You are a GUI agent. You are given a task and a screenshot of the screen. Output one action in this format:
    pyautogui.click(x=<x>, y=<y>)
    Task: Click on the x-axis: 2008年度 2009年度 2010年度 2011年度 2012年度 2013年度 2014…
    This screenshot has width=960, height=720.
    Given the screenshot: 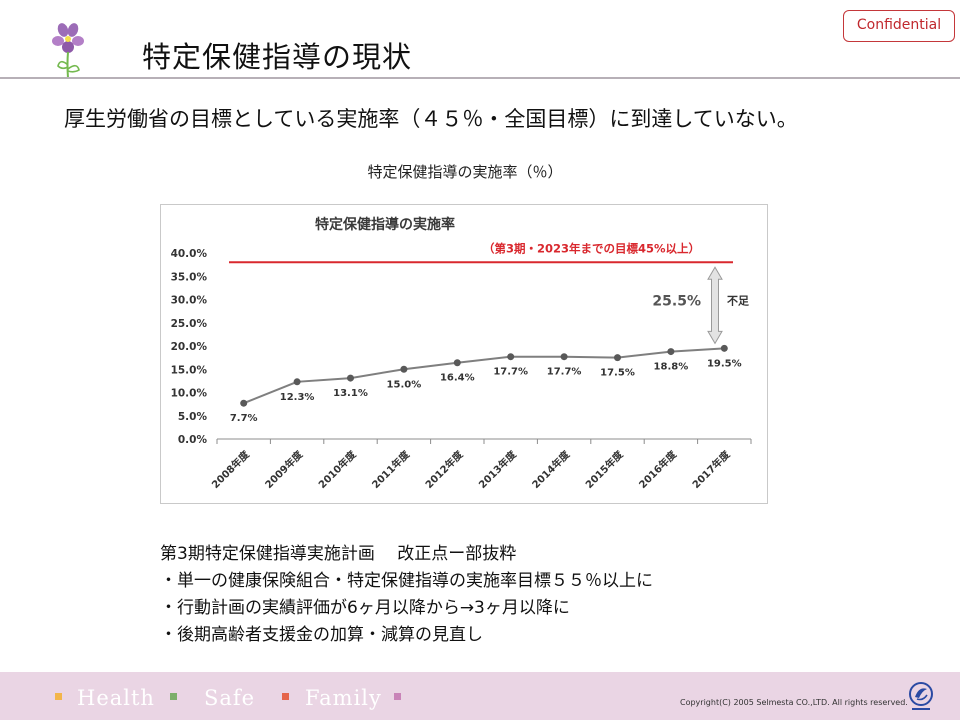 What is the action you would take?
    pyautogui.click(x=480, y=464)
    